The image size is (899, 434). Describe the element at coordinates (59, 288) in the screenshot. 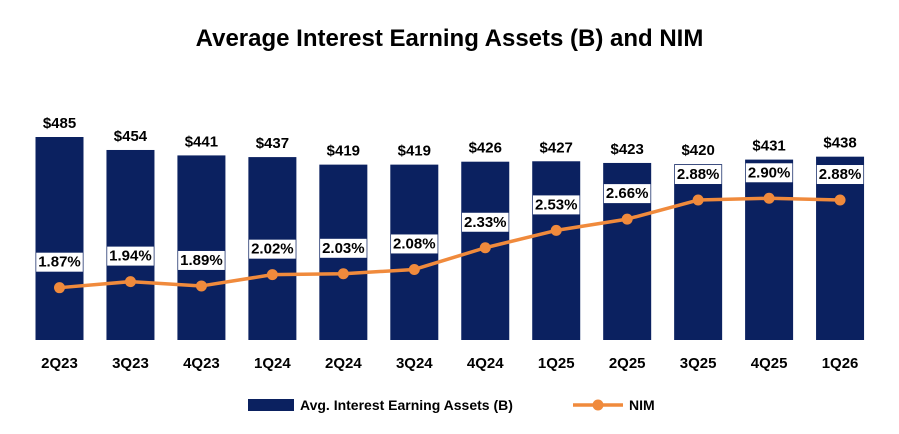

I see `nim-point-2Q23` at that location.